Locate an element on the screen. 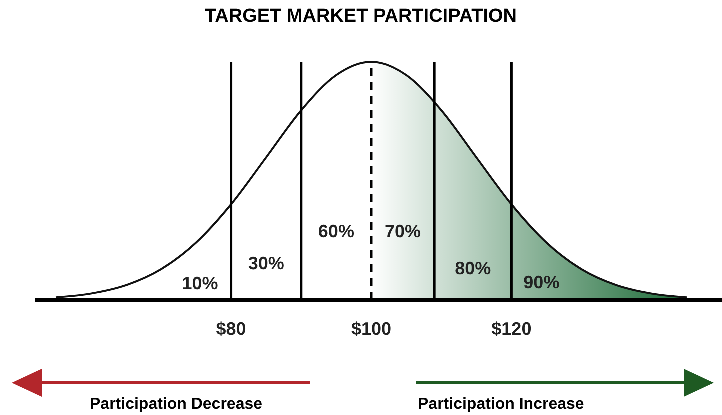 Image resolution: width=722 pixels, height=415 pixels. chart-title: TARGET MARKET PARTICIPATION is located at coordinates (361, 17).